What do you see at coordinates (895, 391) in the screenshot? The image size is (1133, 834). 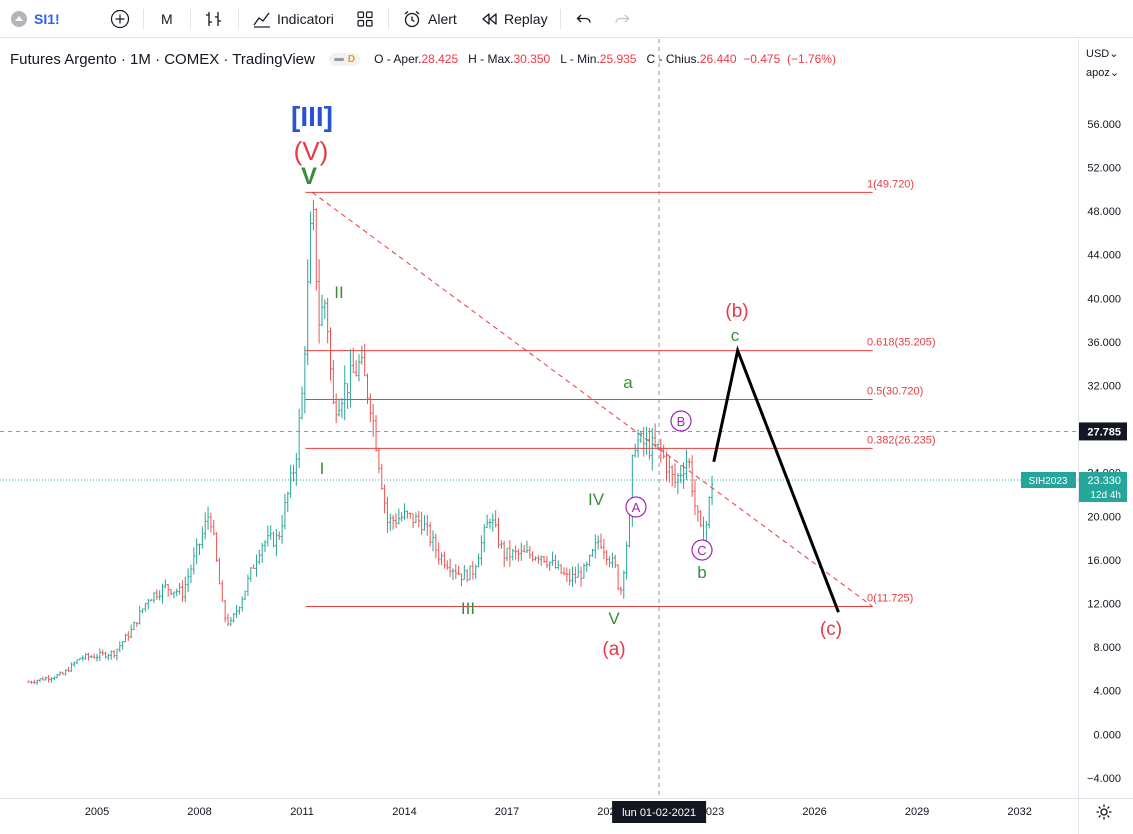 I see `fib-level-label: 0.5(30.720)` at bounding box center [895, 391].